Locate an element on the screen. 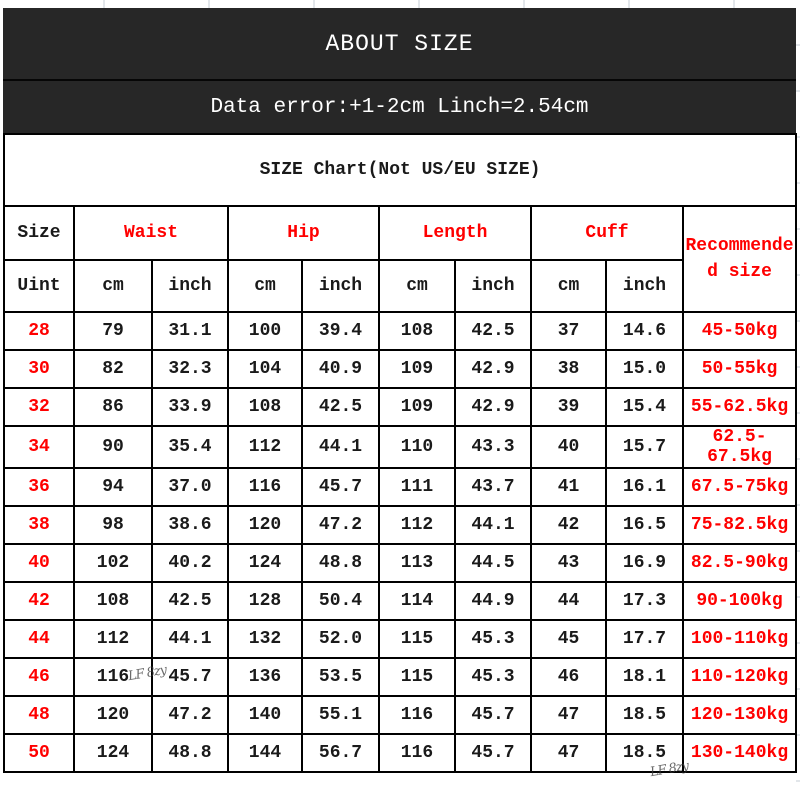 The height and width of the screenshot is (800, 800). cell-length-inch: 45.7 is located at coordinates (493, 753).